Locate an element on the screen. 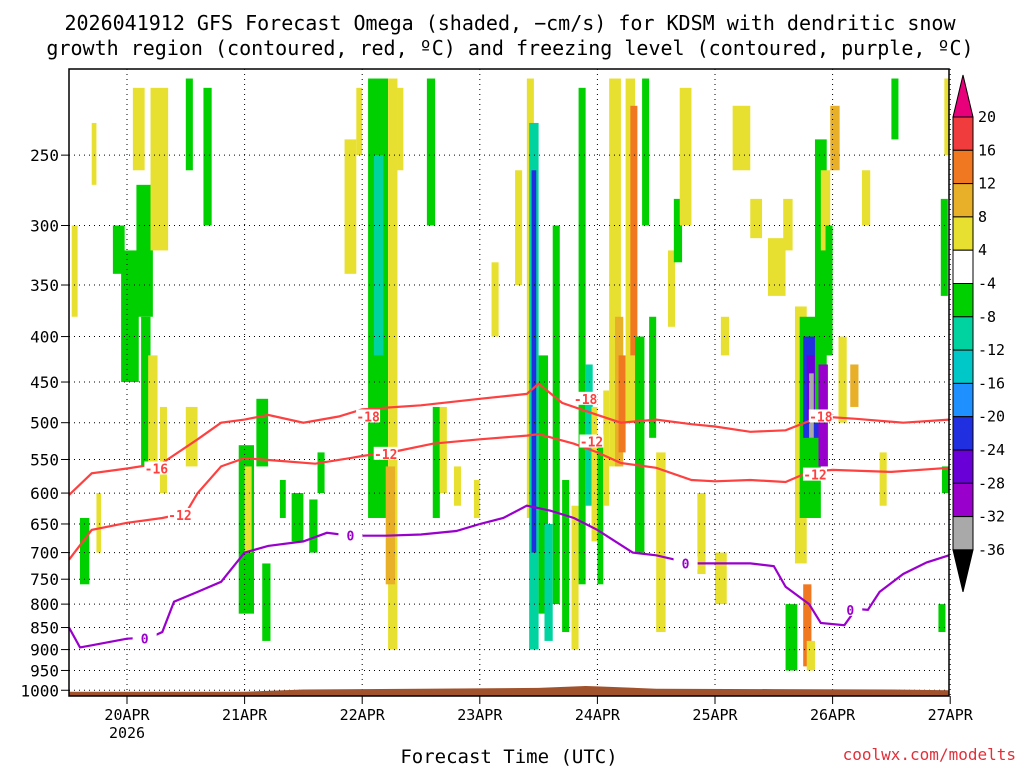 The image size is (1024, 768). x-year-label: 2026 is located at coordinates (127, 733).